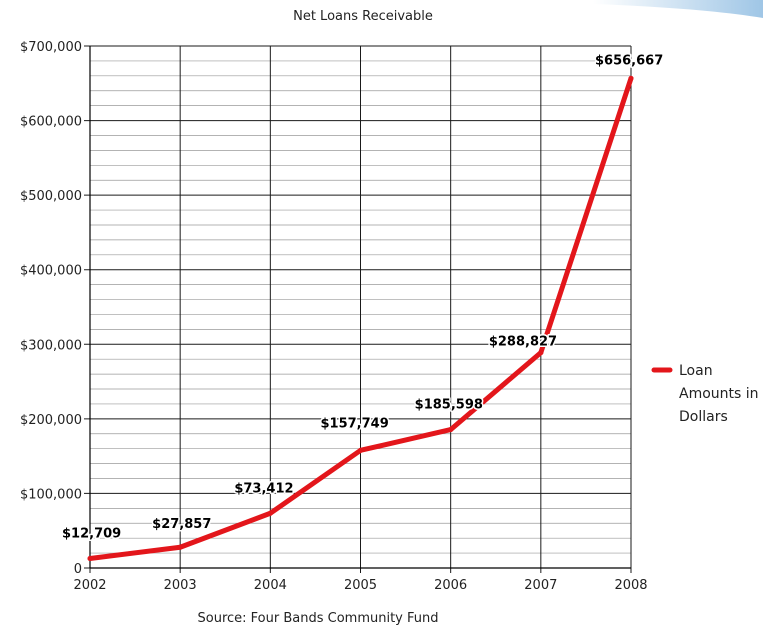 This screenshot has height=626, width=763. What do you see at coordinates (363, 16) in the screenshot?
I see `chart-title: Net Loans Receivable` at bounding box center [363, 16].